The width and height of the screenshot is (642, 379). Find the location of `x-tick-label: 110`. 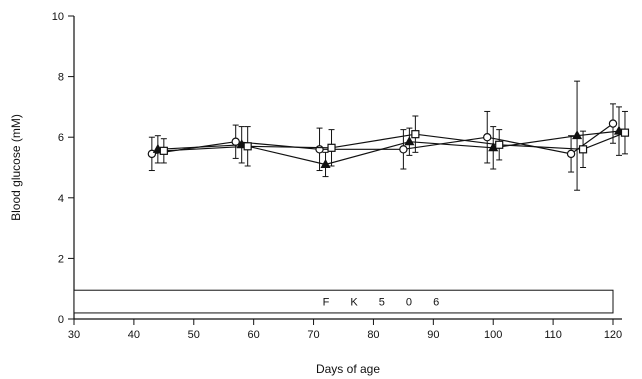

x-tick-label: 110 is located at coordinates (553, 335).